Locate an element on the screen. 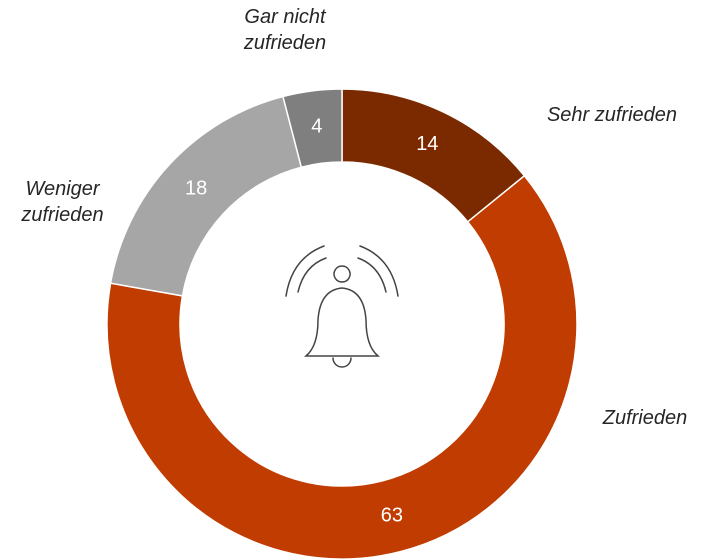  category-label: Zufrieden is located at coordinates (645, 418).